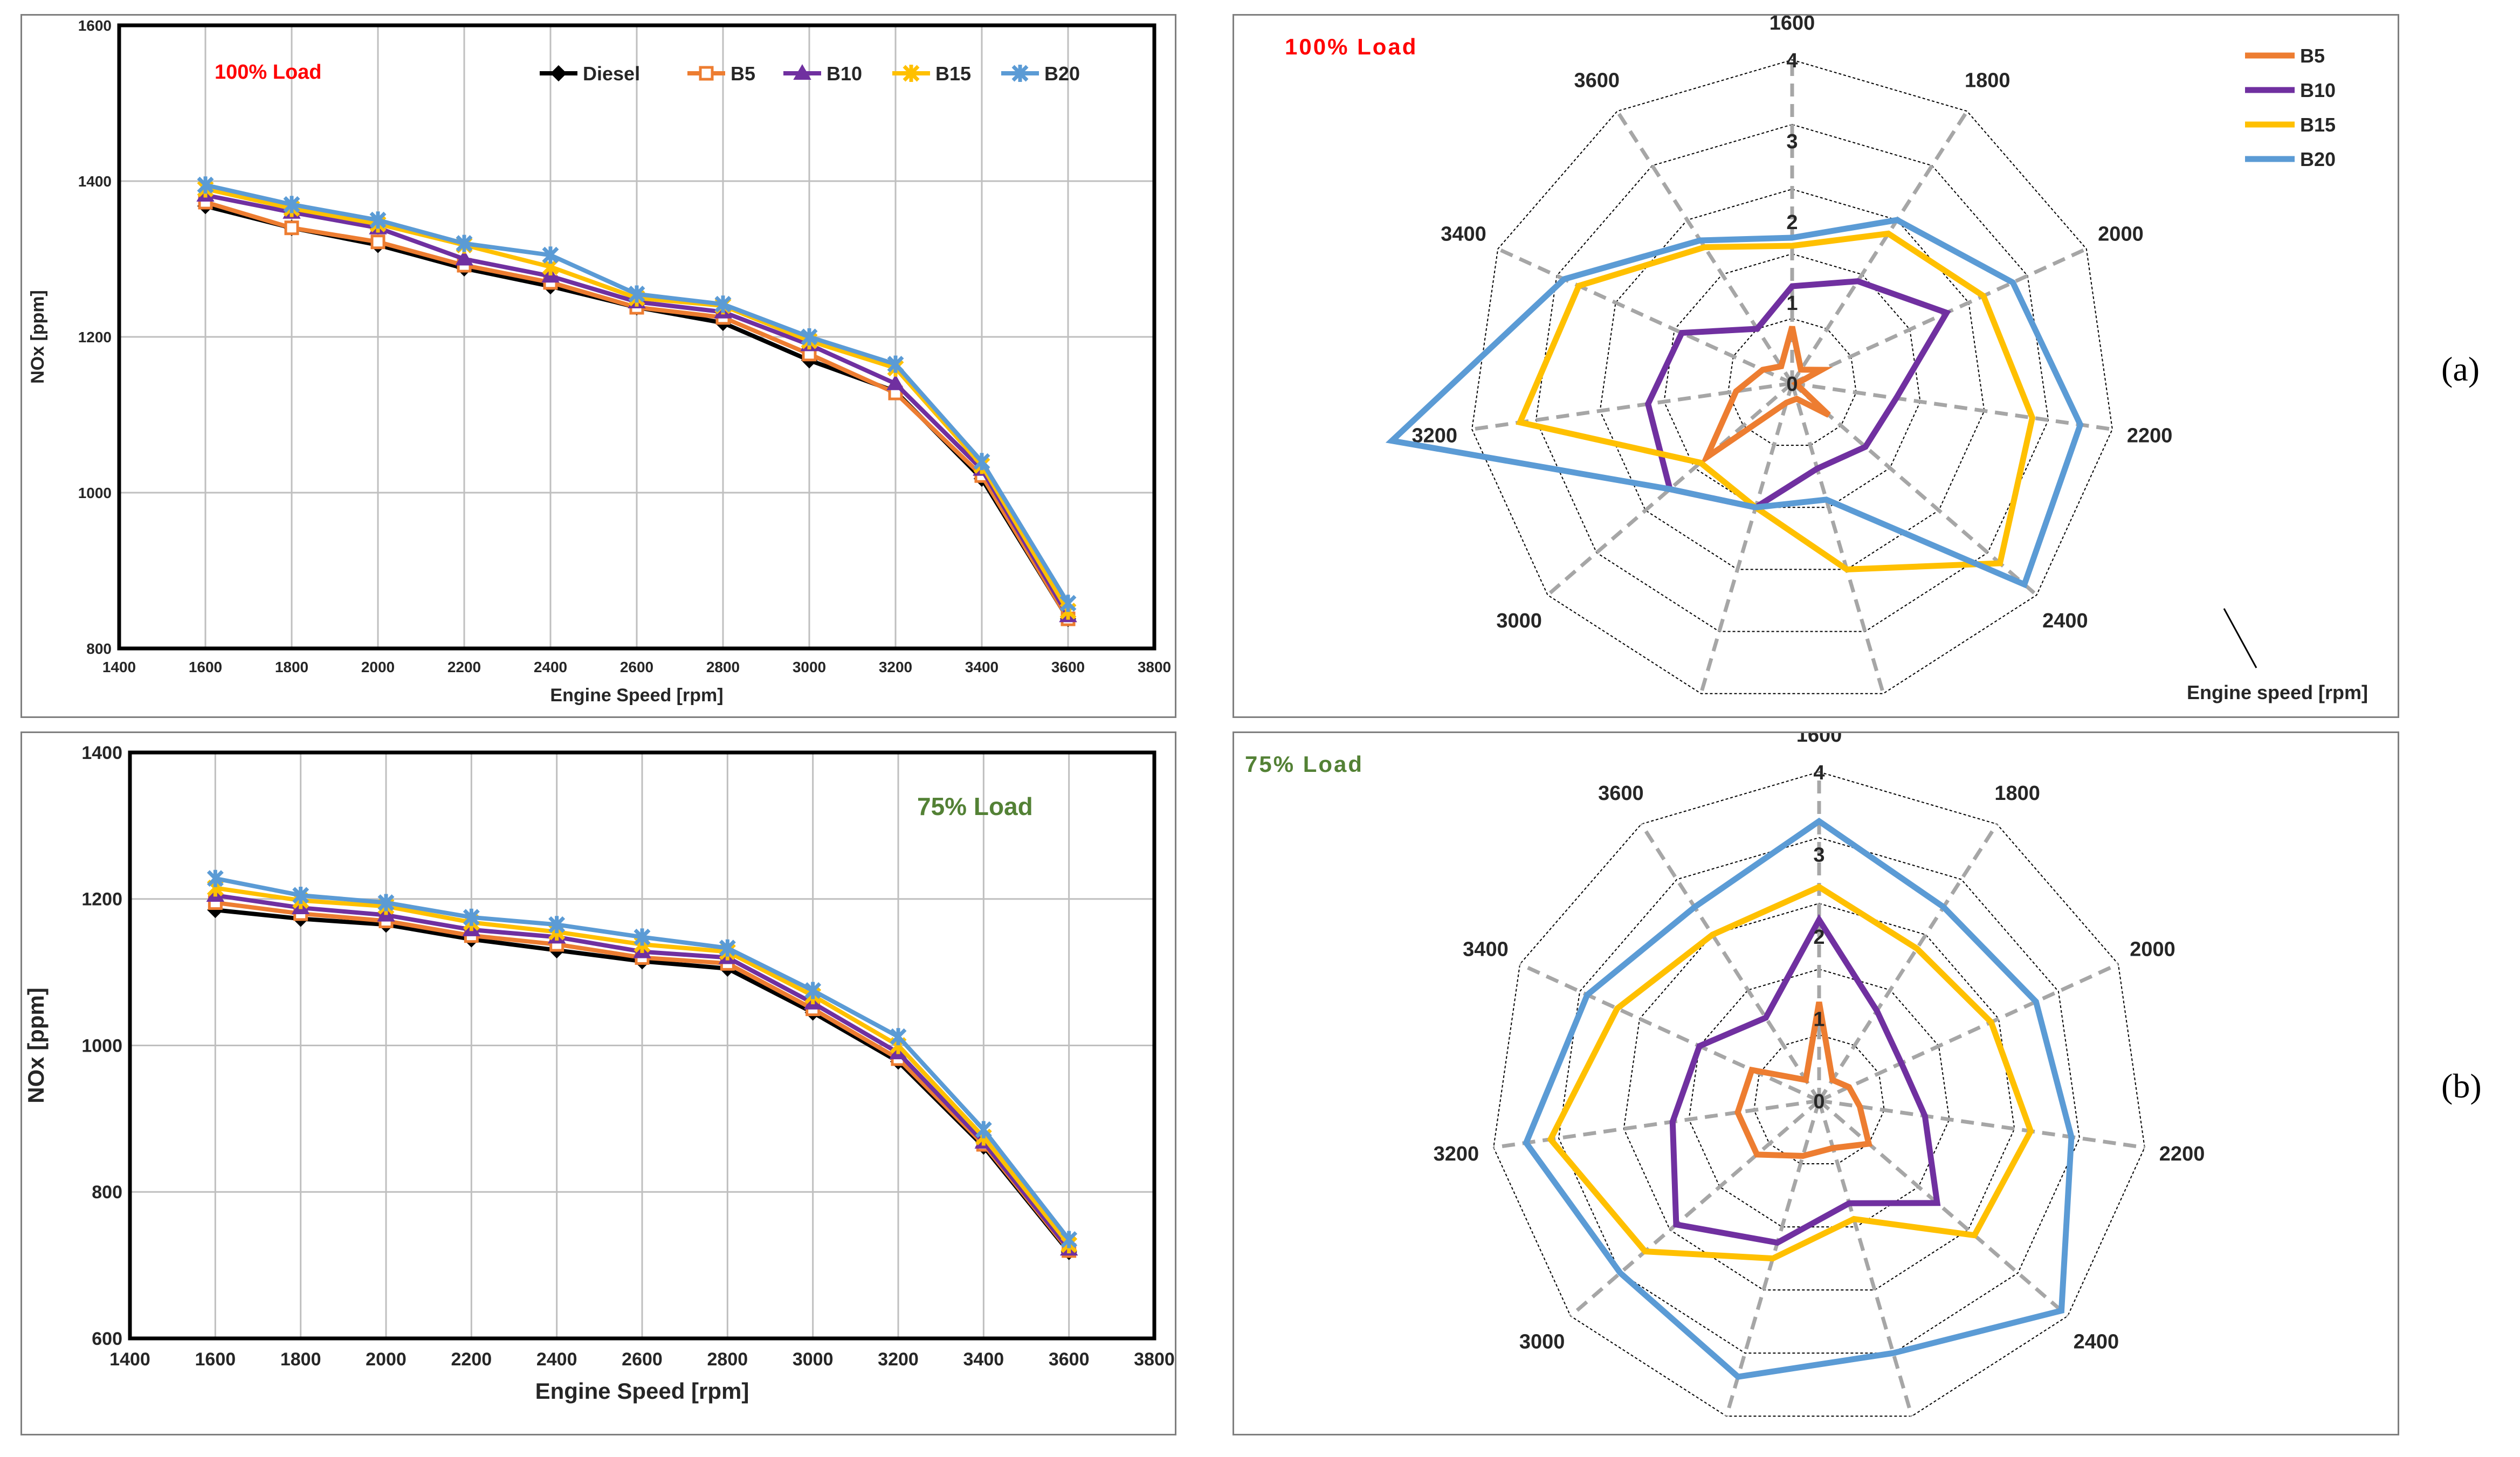  What do you see at coordinates (1792, 25) in the screenshot?
I see `radar-category-label: 1600` at bounding box center [1792, 25].